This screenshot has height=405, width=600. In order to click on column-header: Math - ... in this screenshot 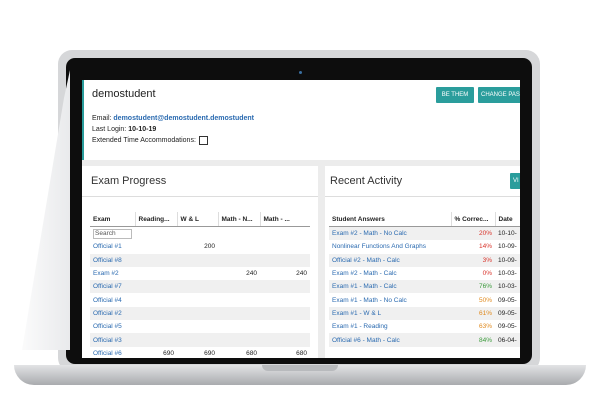, I will do `click(285, 219)`.